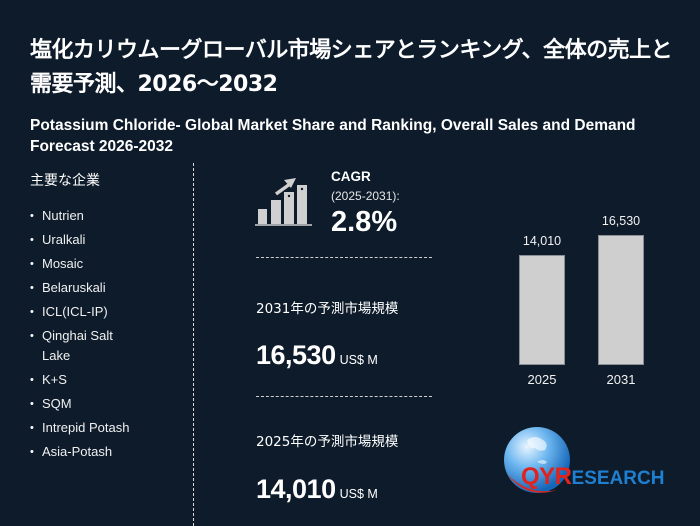 This screenshot has height=526, width=700. I want to click on cagr-label: CAGR, so click(351, 176).